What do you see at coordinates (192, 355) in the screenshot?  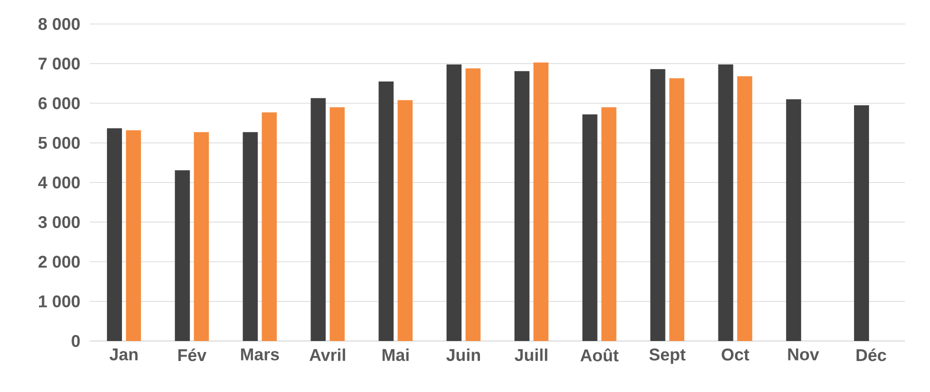 I see `x-tick-label: Fév` at bounding box center [192, 355].